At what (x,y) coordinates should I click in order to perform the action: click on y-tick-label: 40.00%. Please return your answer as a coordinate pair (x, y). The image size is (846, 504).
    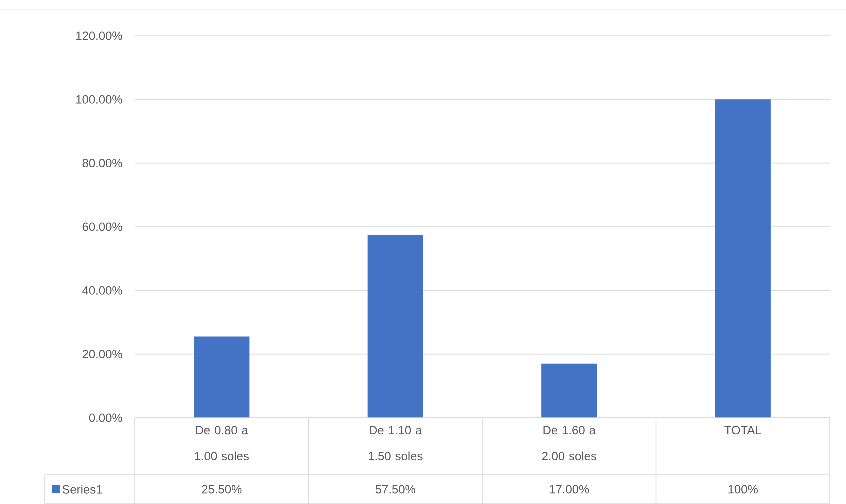
    Looking at the image, I should click on (102, 290).